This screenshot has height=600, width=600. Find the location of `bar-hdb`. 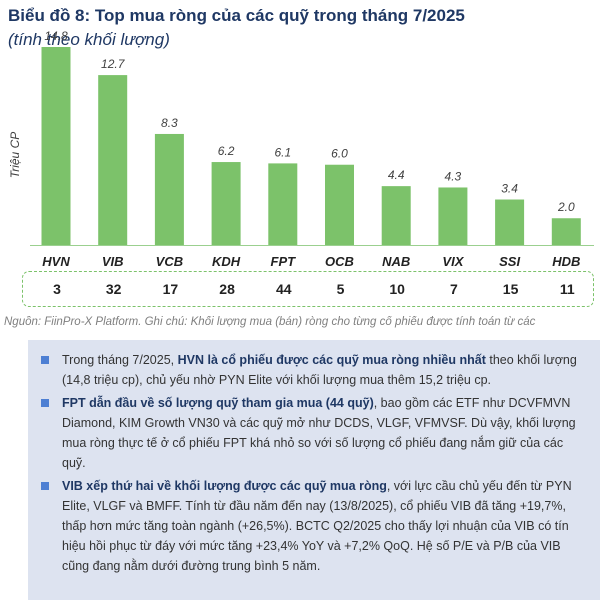

bar-hdb is located at coordinates (566, 231).